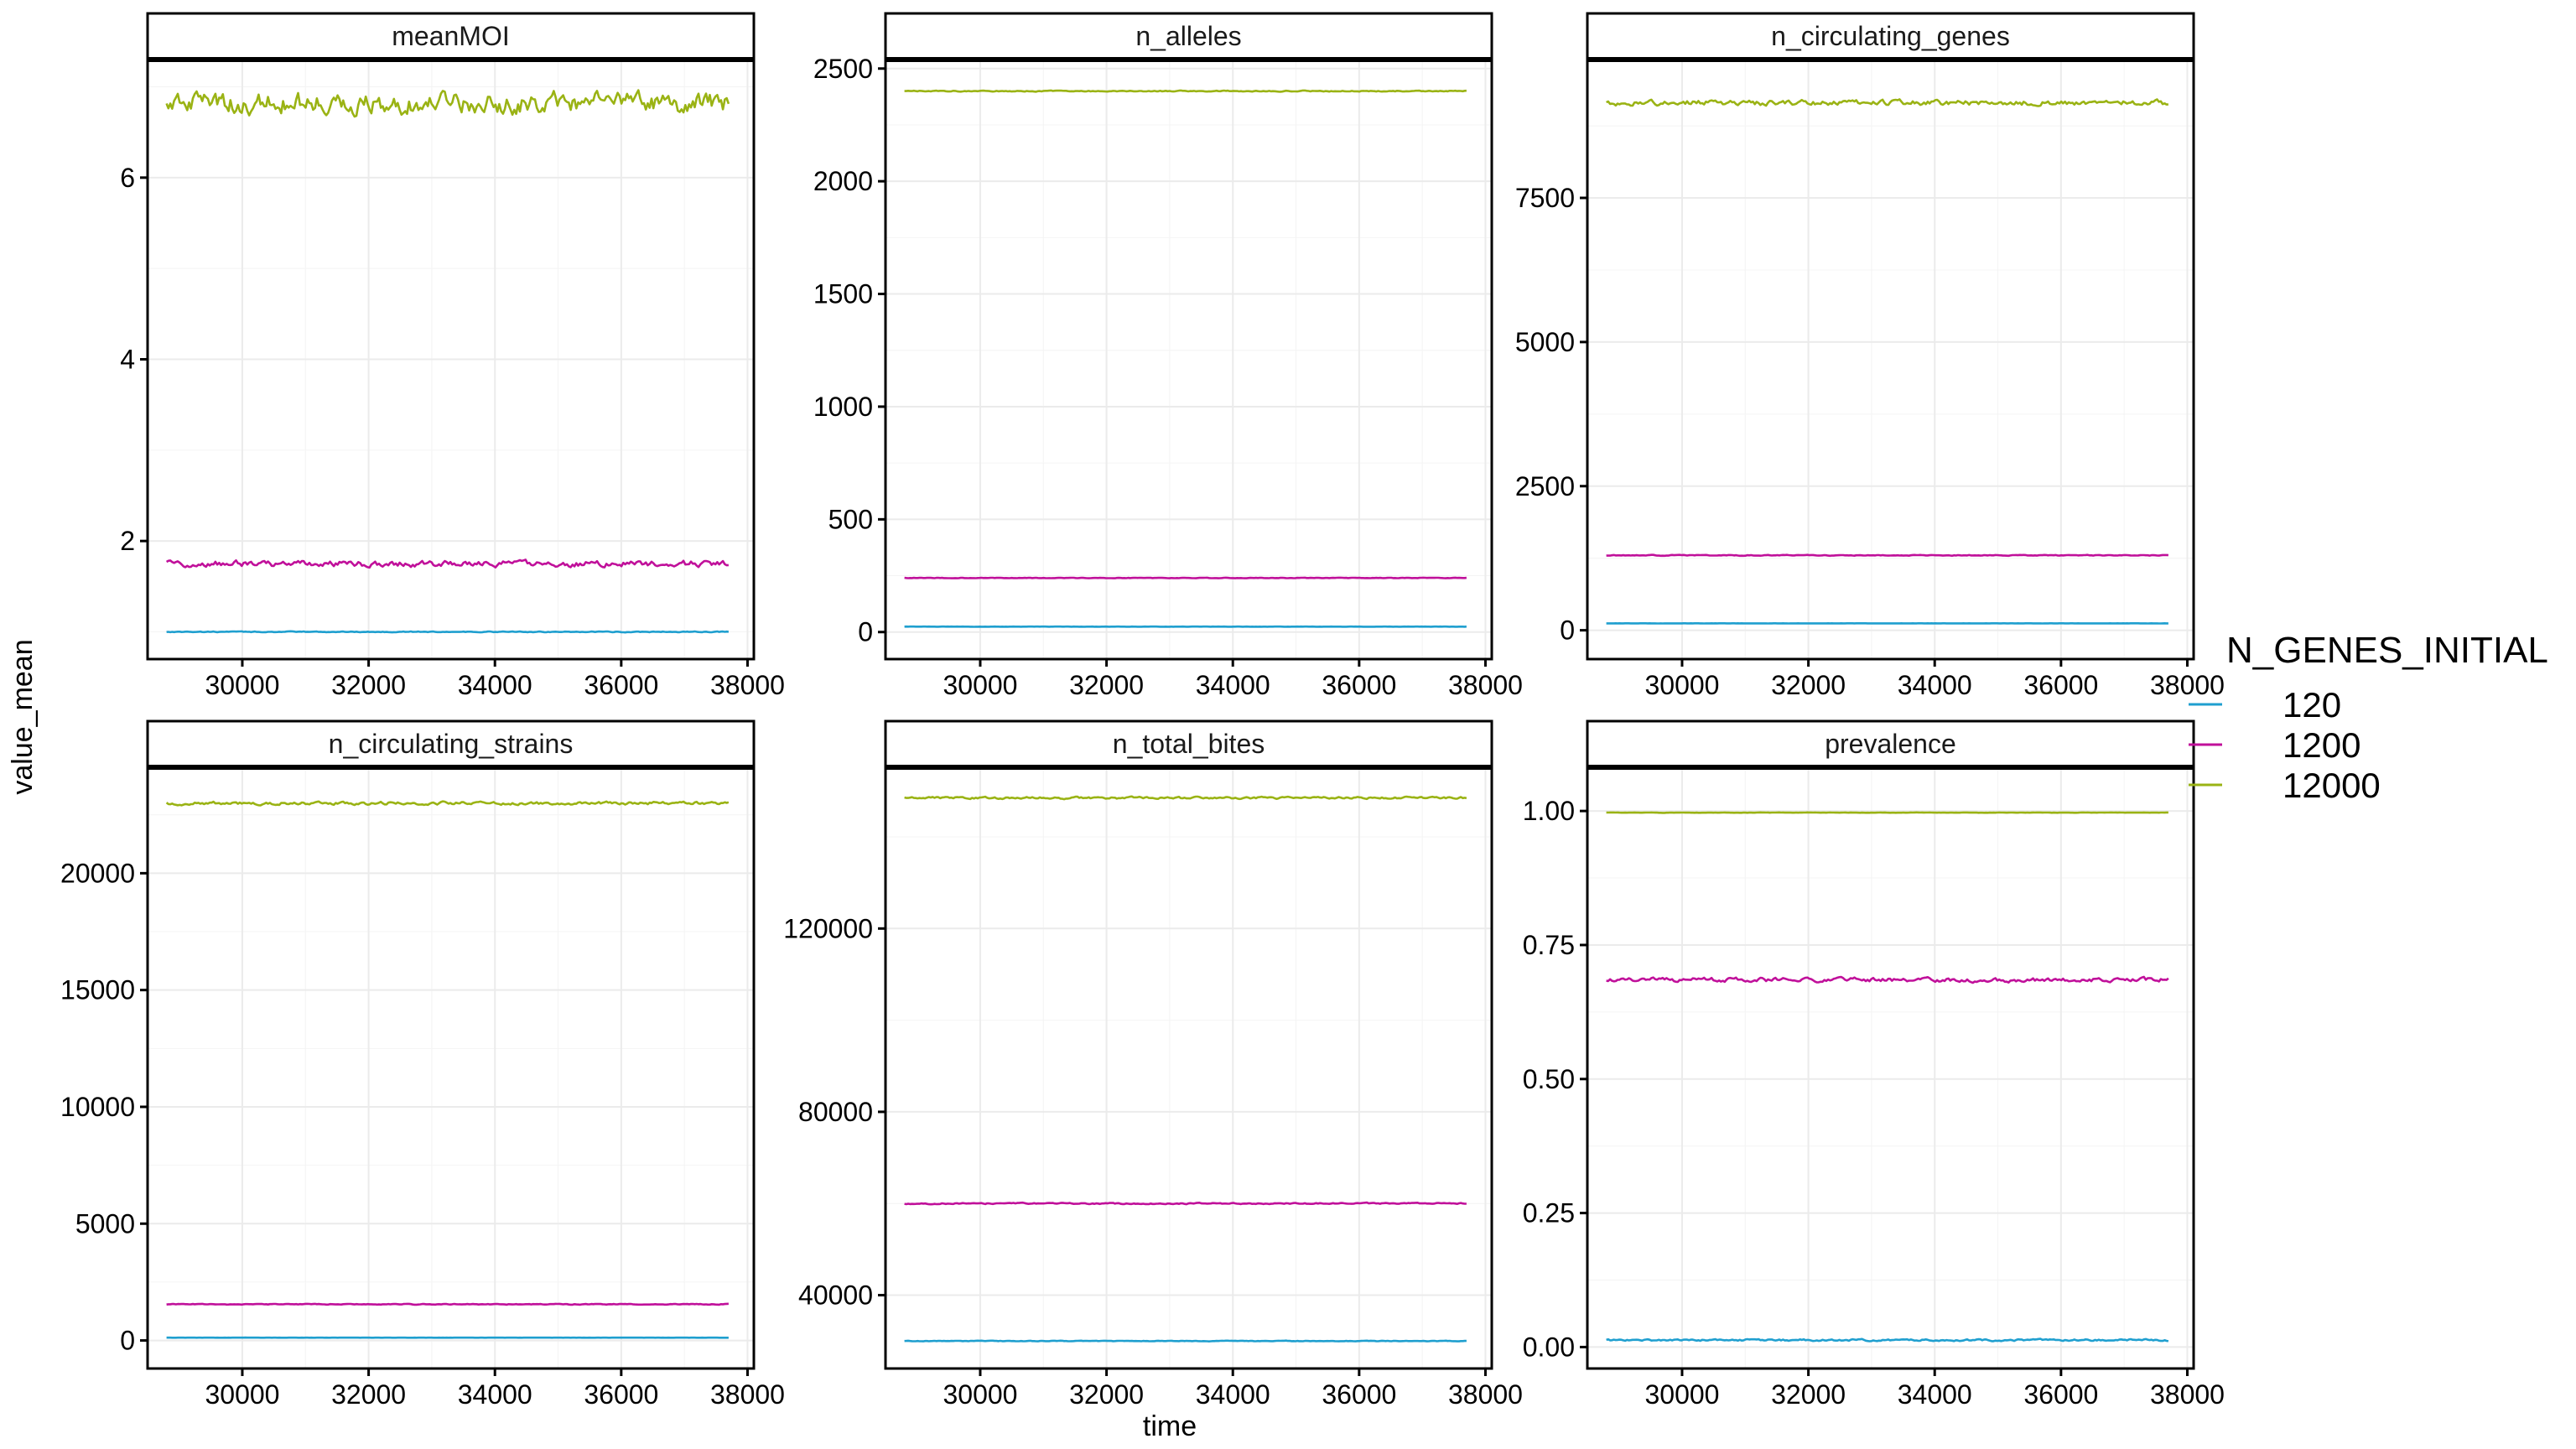 The width and height of the screenshot is (2576, 1449). What do you see at coordinates (843, 294) in the screenshot?
I see `y-tick-label: 1500` at bounding box center [843, 294].